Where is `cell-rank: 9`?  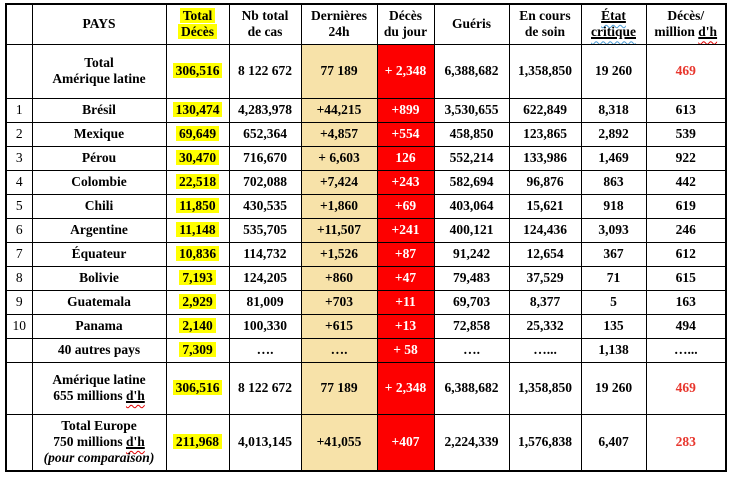 cell-rank: 9 is located at coordinates (19, 302).